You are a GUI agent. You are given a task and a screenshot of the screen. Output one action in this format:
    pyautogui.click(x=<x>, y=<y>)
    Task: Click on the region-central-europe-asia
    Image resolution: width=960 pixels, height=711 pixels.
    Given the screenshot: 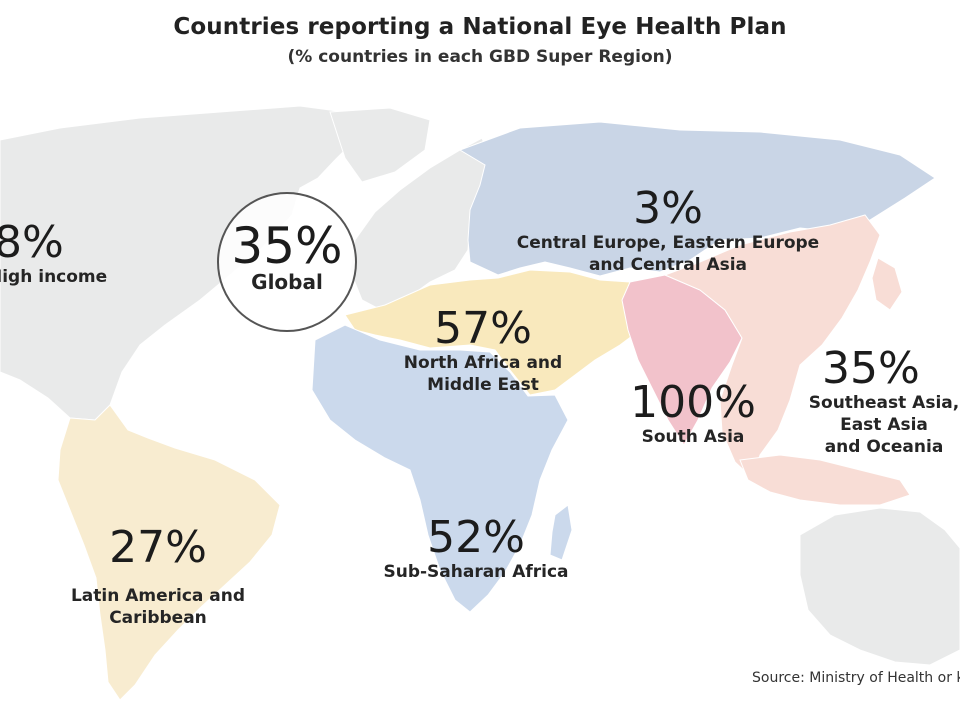 What is the action you would take?
    pyautogui.click(x=697, y=199)
    